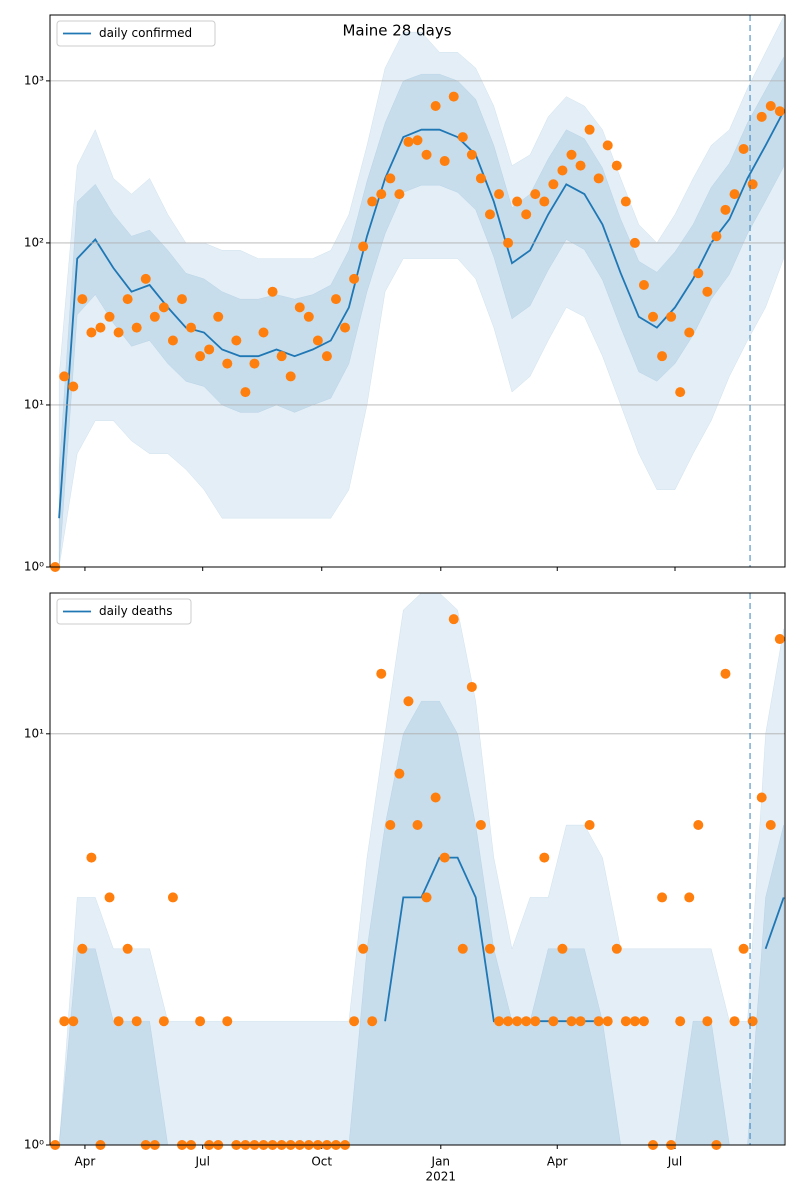 This screenshot has height=1200, width=800. Describe the element at coordinates (145, 33) in the screenshot. I see `legend-label: daily confirmed` at that location.